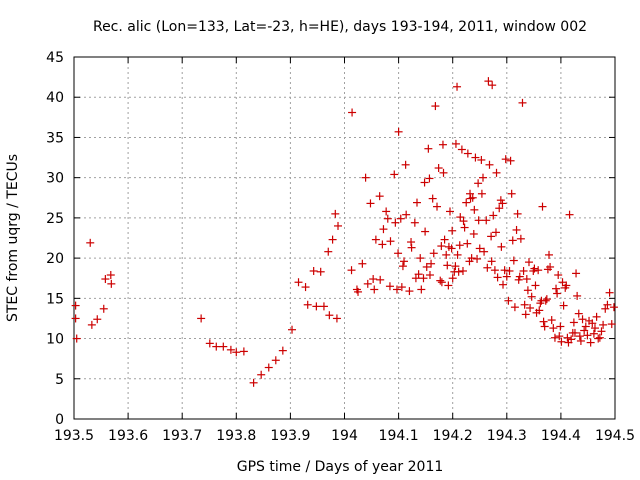 The height and width of the screenshot is (480, 640). Describe the element at coordinates (55, 179) in the screenshot. I see `y-tick-label: 30` at that location.